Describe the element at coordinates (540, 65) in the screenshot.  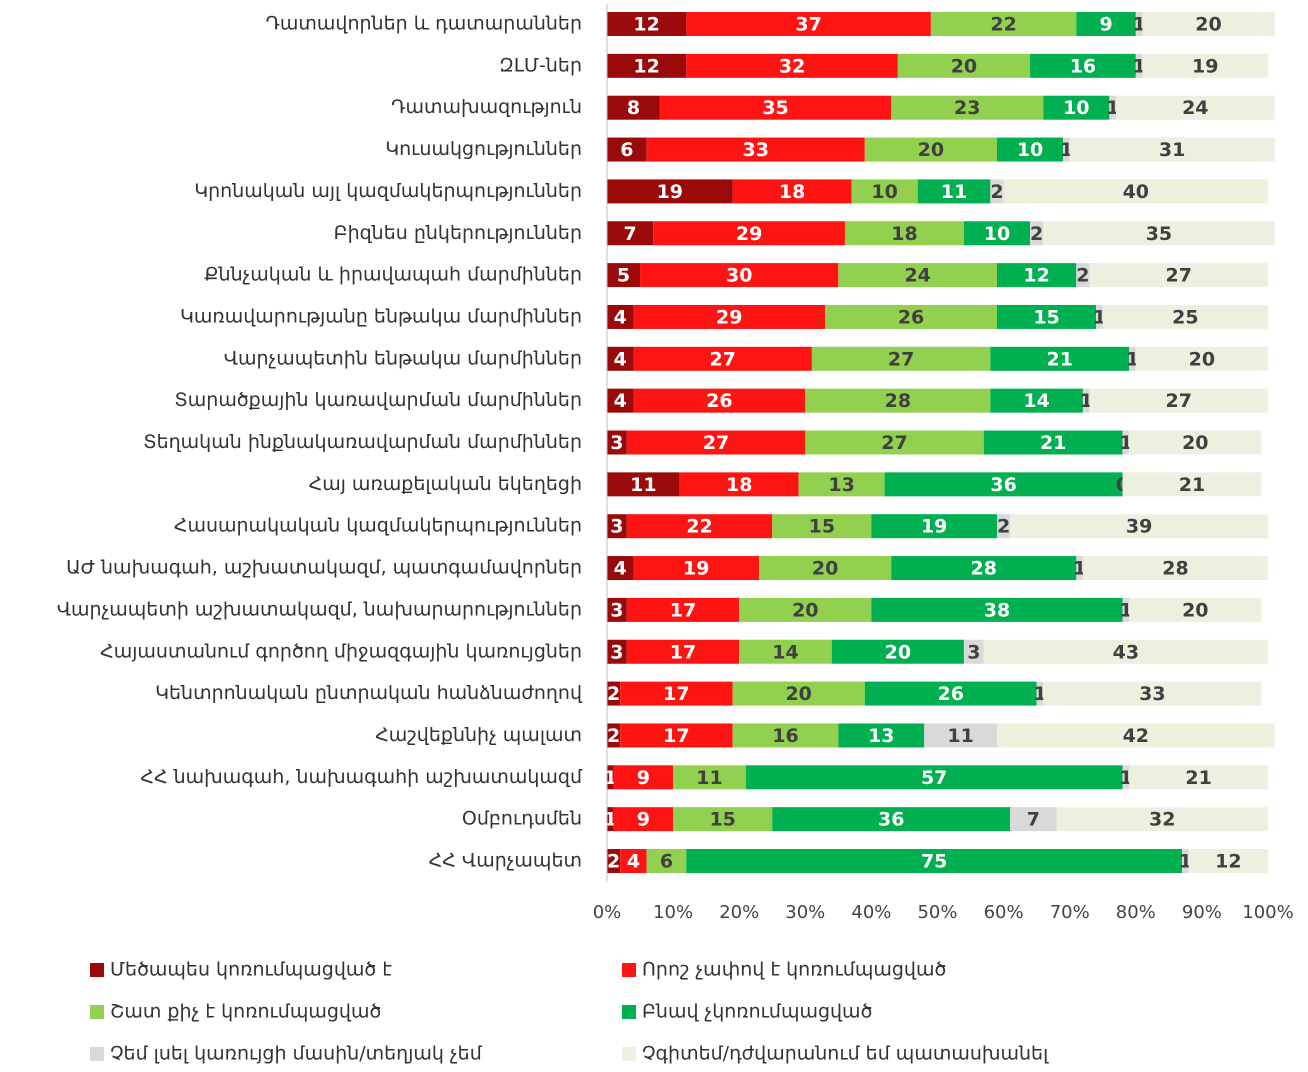
I see `category-label: ԶԼՄ-ներ` at that location.